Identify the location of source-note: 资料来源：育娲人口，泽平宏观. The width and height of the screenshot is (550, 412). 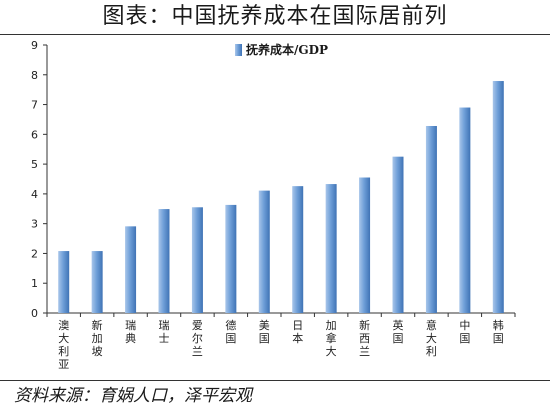
(133, 396).